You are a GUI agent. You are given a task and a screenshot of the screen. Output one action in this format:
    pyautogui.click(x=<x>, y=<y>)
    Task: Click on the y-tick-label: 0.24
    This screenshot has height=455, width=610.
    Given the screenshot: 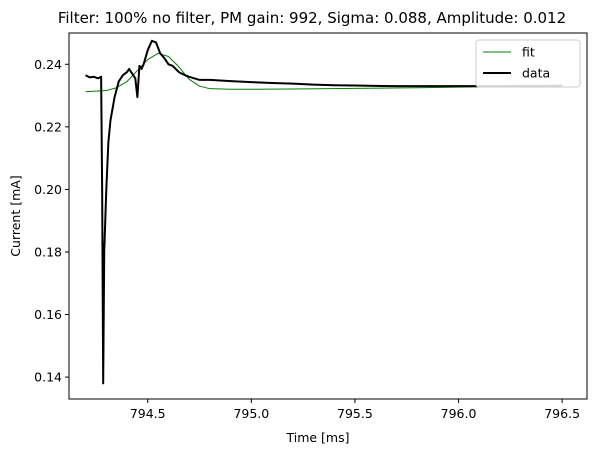 What is the action you would take?
    pyautogui.click(x=48, y=64)
    